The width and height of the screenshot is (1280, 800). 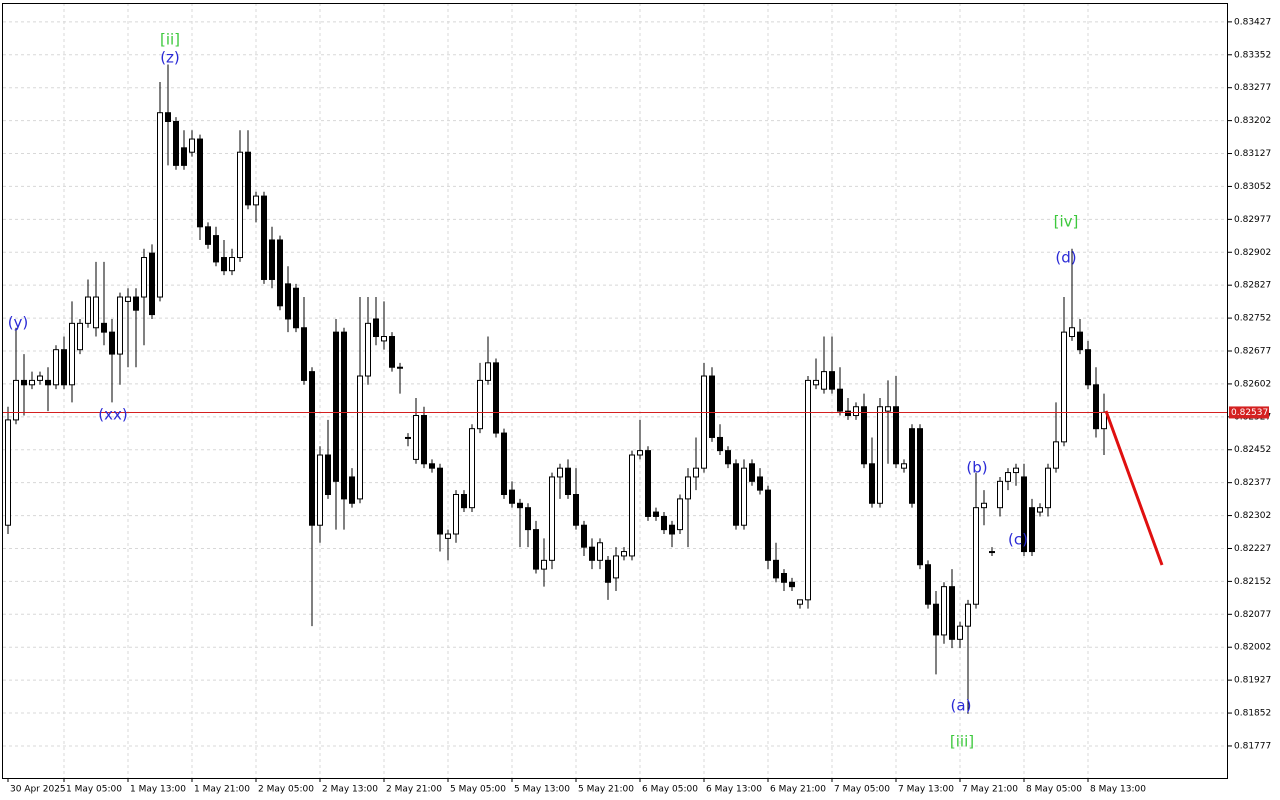 I want to click on y-tick-label: 0.83427, so click(x=1252, y=22).